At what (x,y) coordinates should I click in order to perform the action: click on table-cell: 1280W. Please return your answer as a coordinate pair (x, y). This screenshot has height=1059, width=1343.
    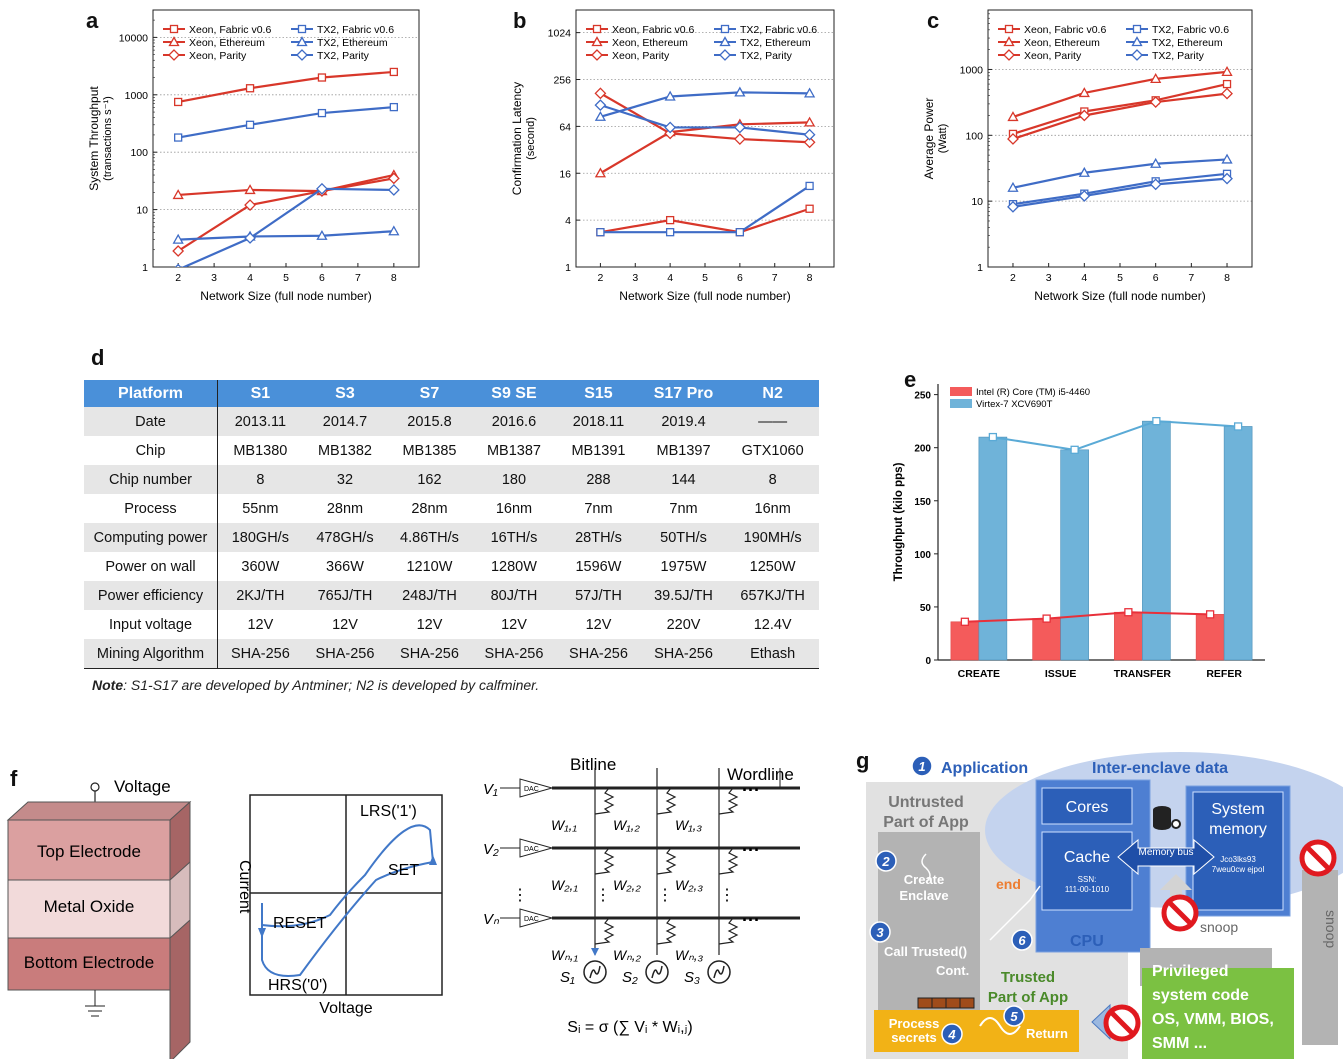
    Looking at the image, I should click on (513, 566).